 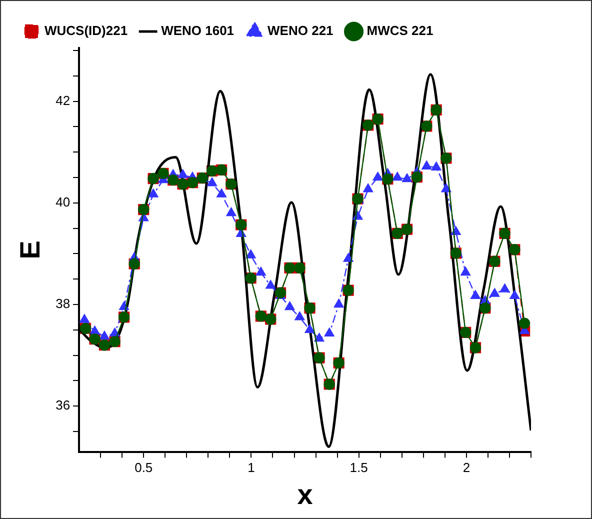 What do you see at coordinates (359, 468) in the screenshot?
I see `x-tick-label: 1.5` at bounding box center [359, 468].